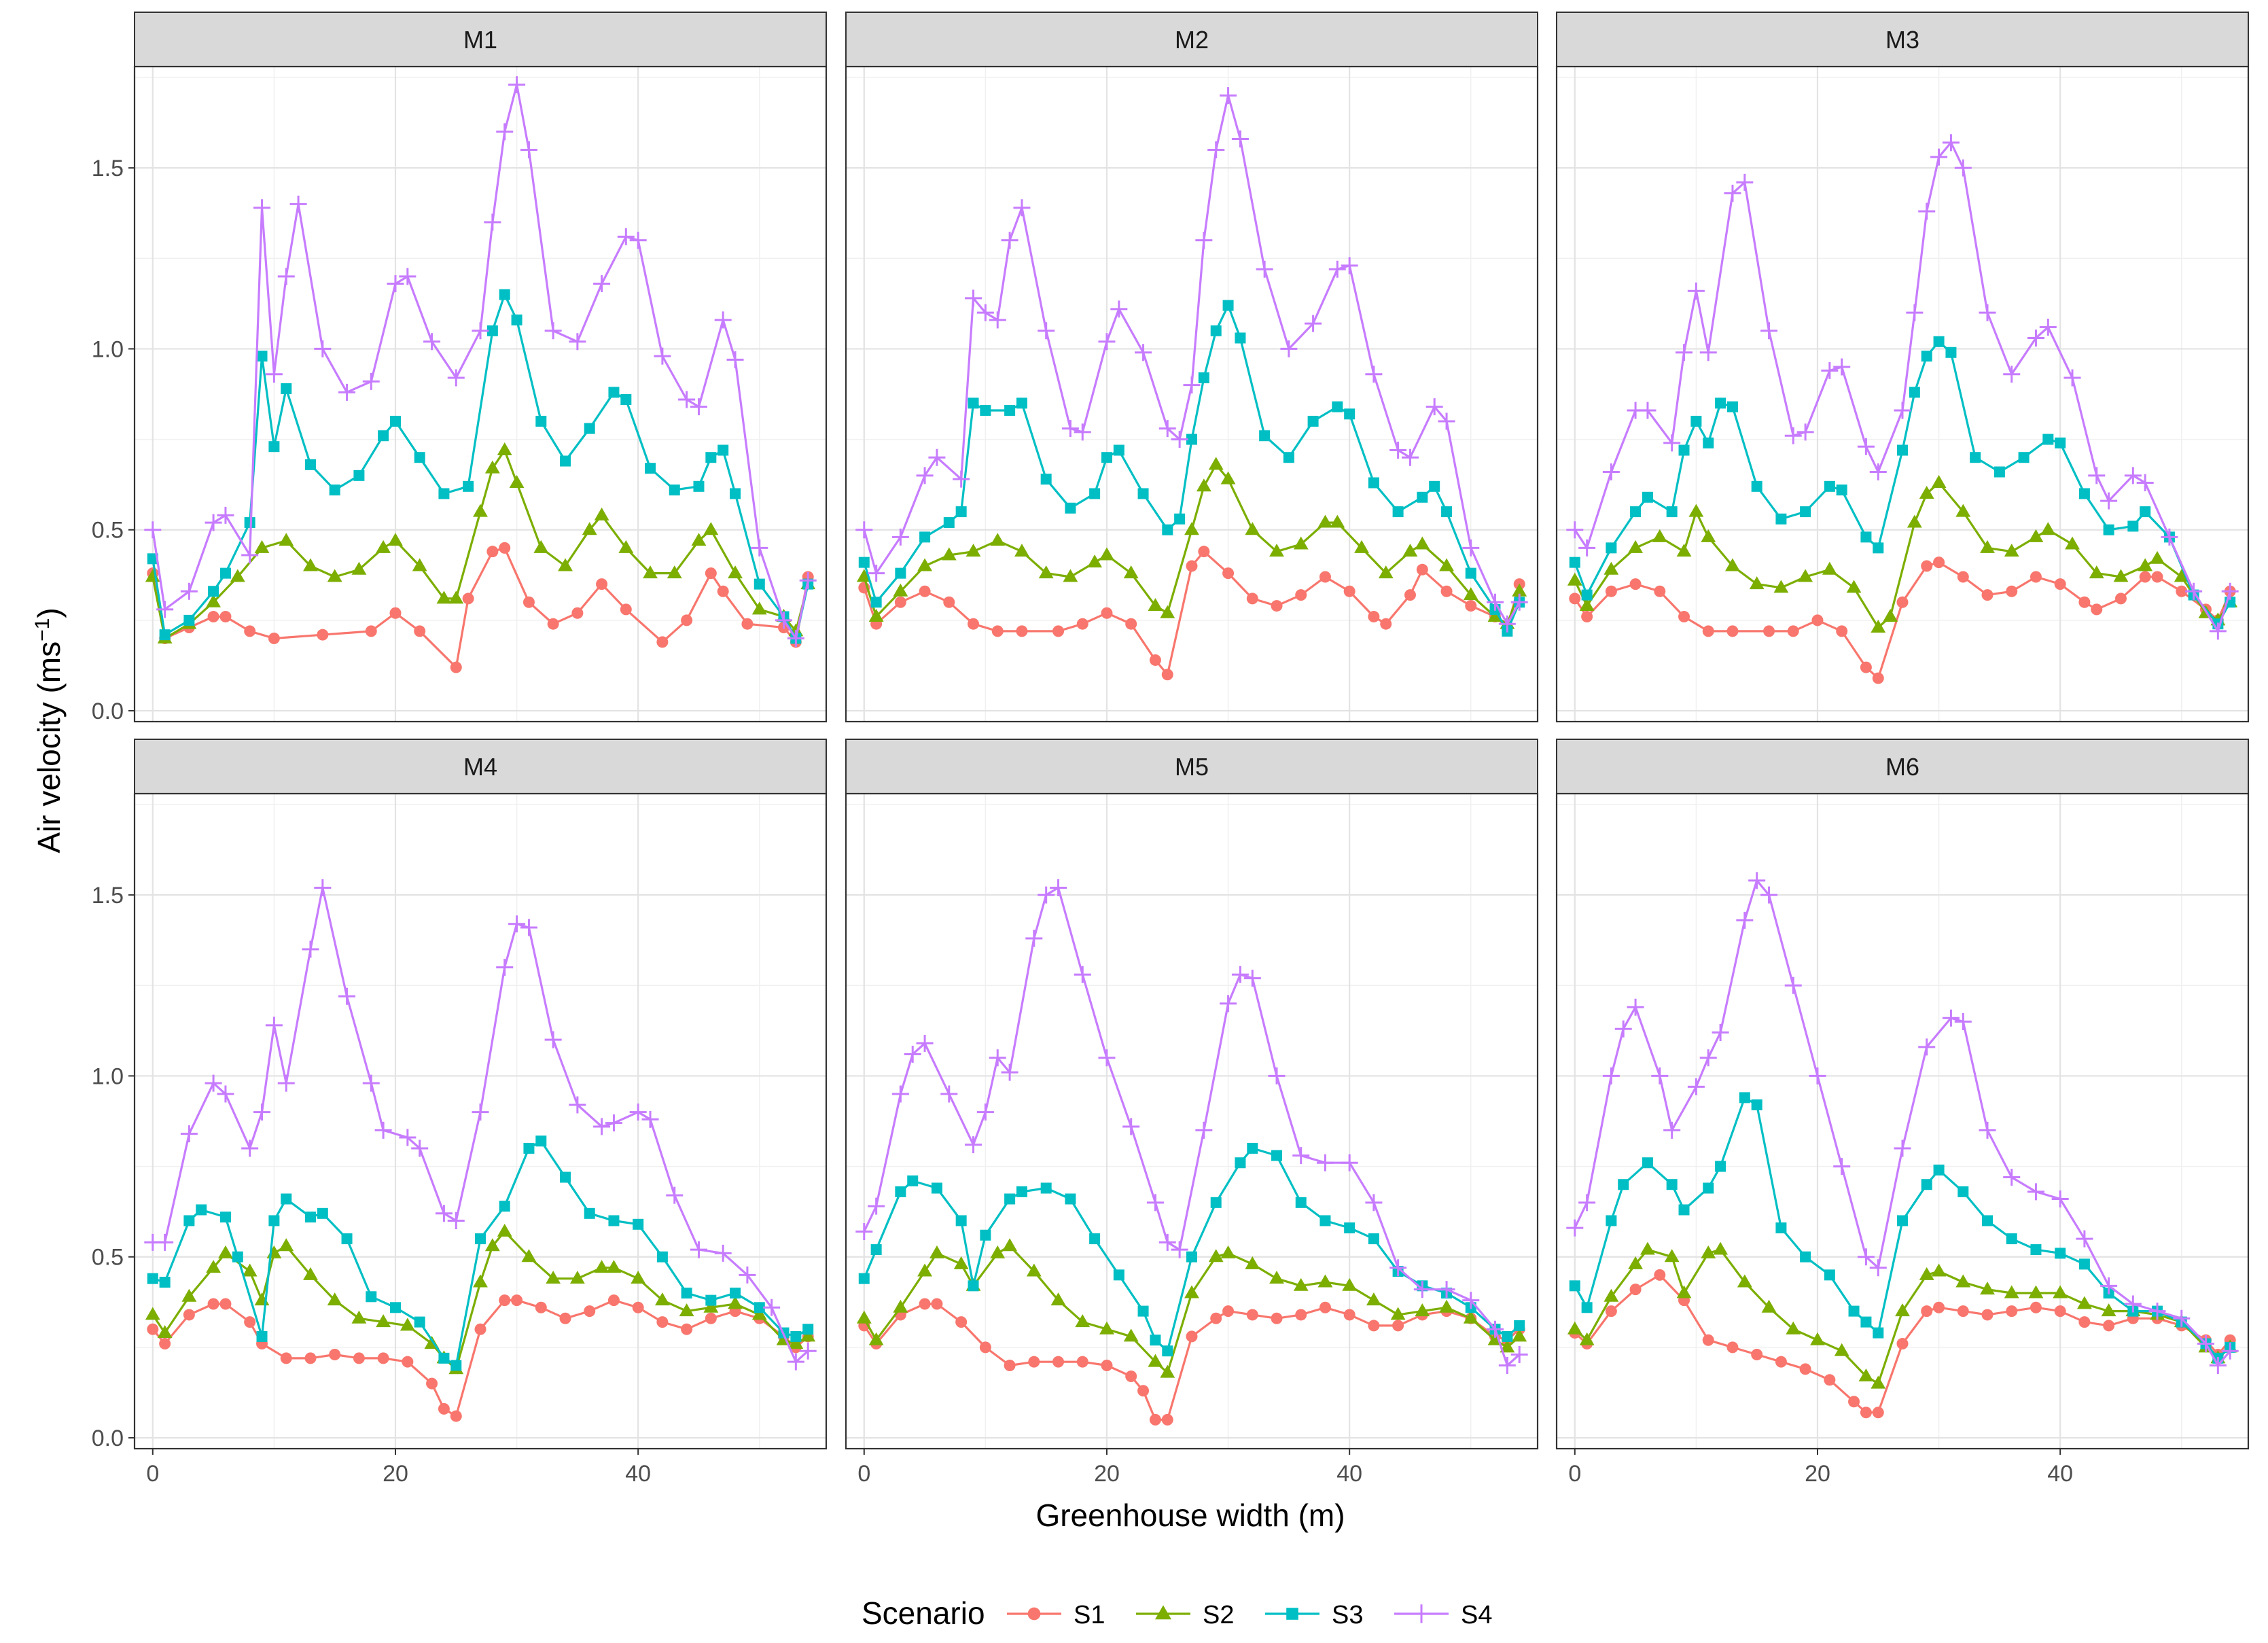  Describe the element at coordinates (1902, 1123) in the screenshot. I see `series-s4` at that location.